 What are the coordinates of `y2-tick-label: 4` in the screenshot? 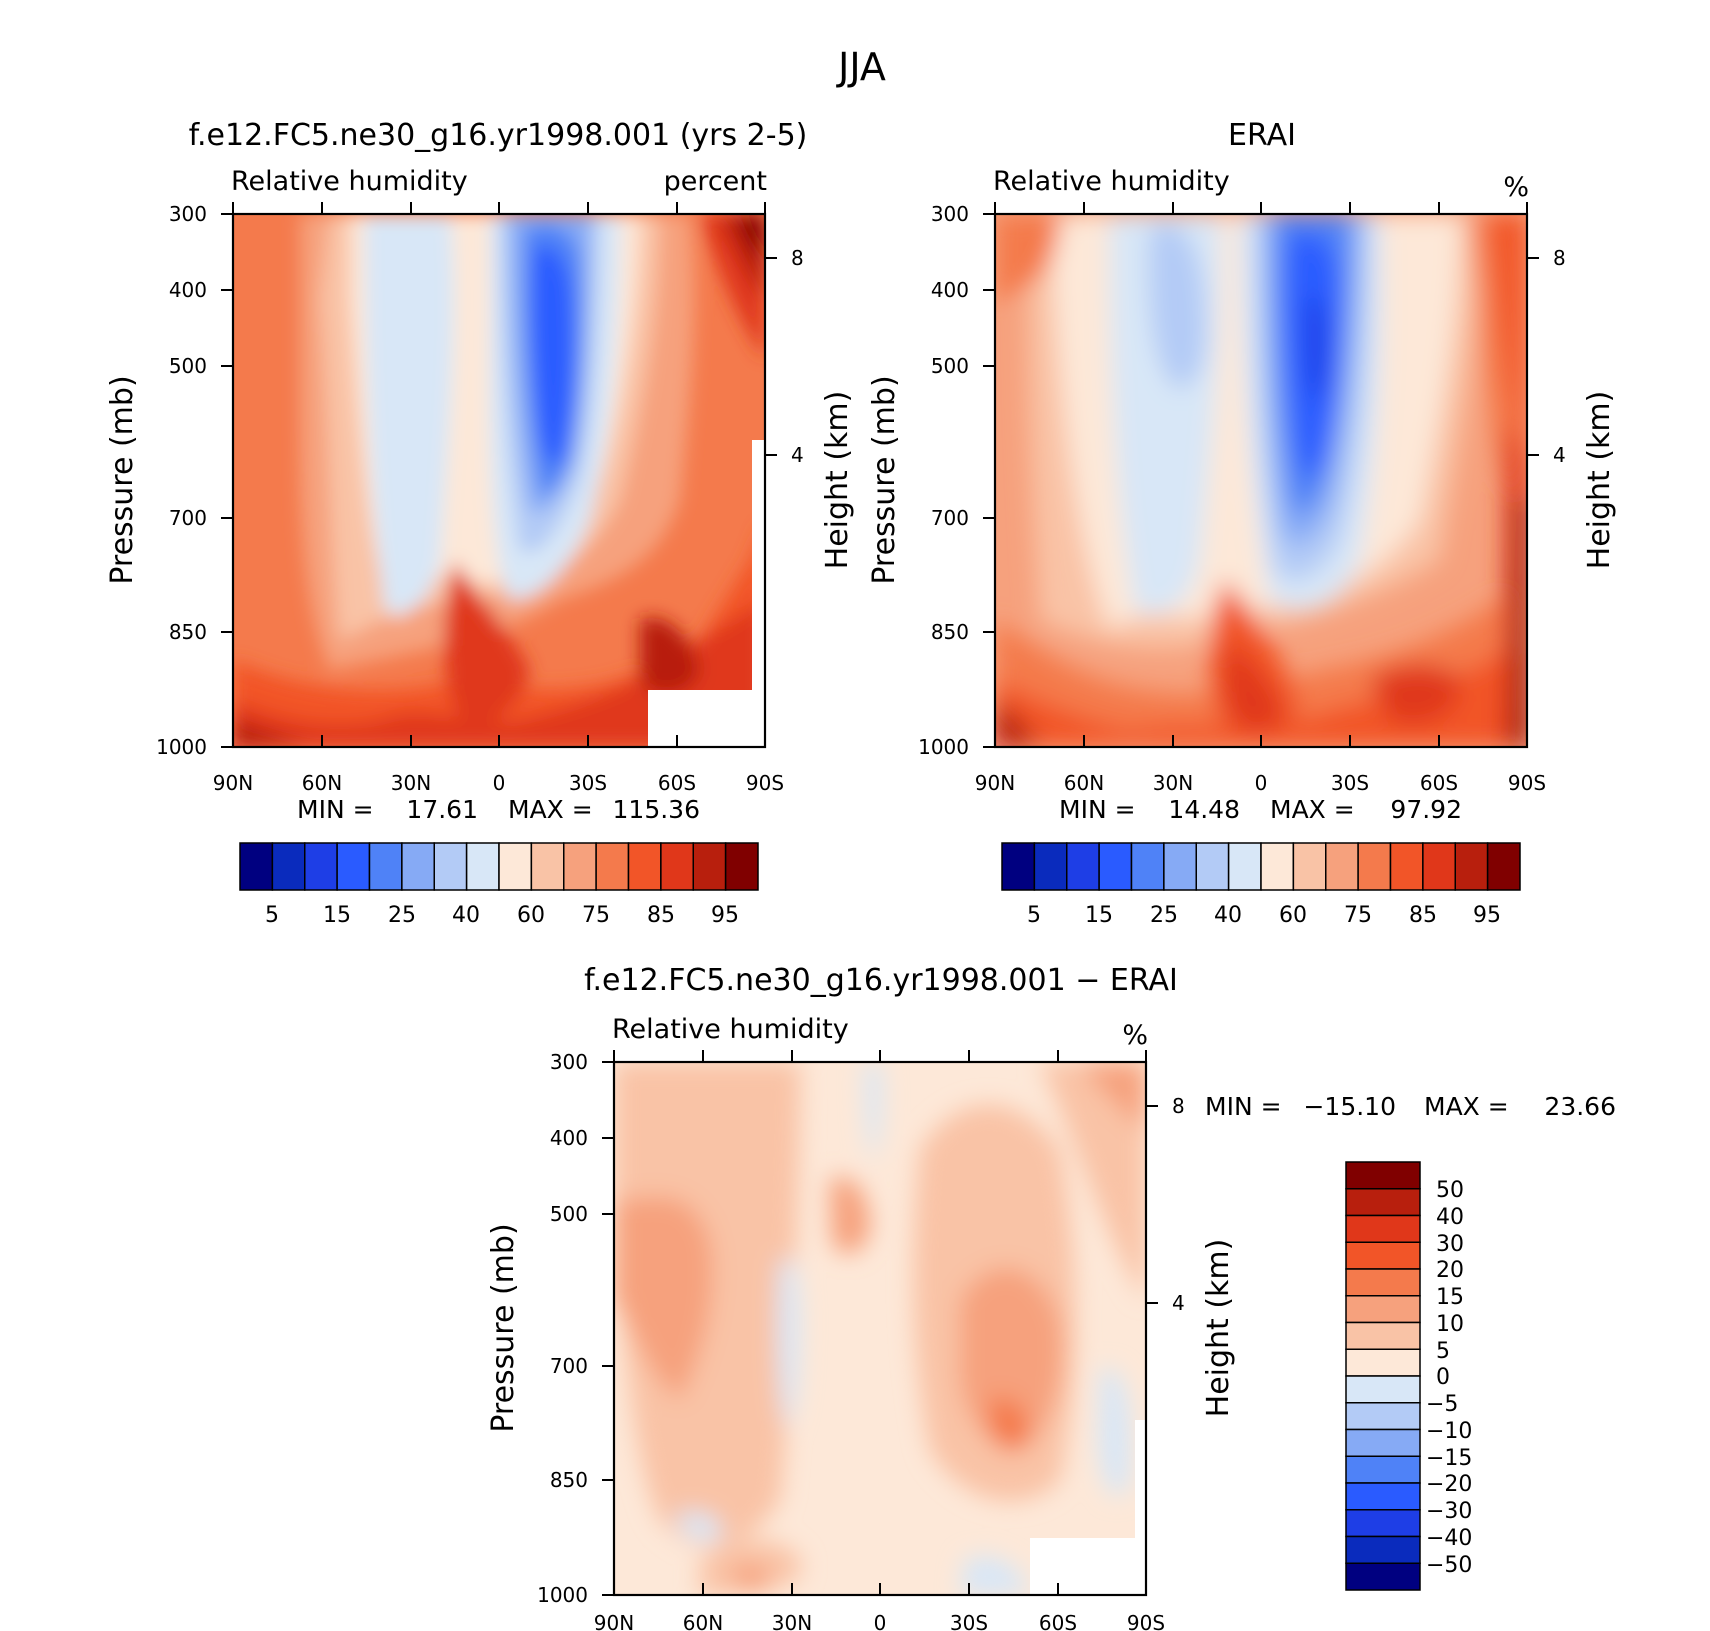 It's located at (797, 455).